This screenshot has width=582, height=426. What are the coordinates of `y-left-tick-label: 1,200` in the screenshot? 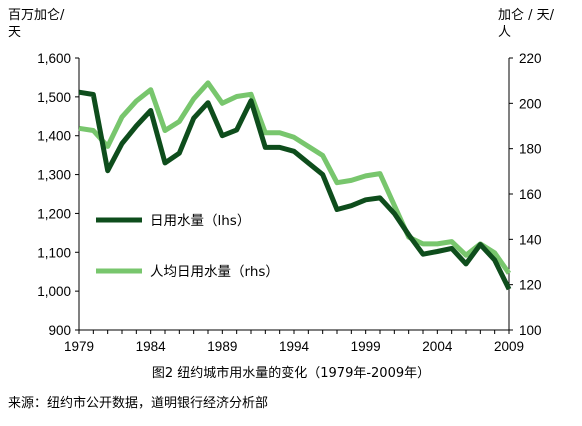 It's located at (54, 213).